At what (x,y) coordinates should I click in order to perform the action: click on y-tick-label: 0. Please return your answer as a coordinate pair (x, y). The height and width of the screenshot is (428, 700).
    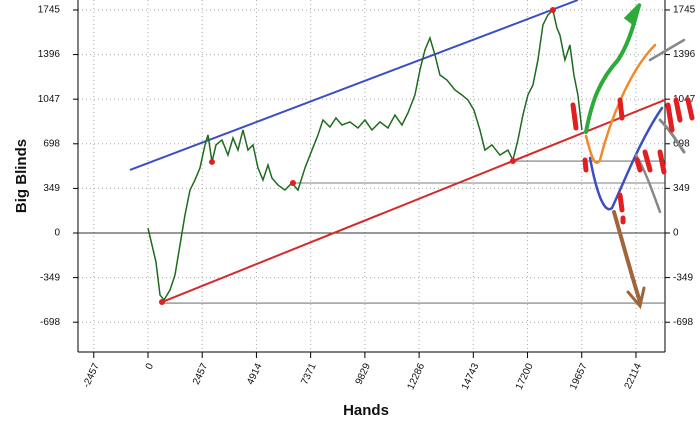
    Looking at the image, I should click on (57, 233).